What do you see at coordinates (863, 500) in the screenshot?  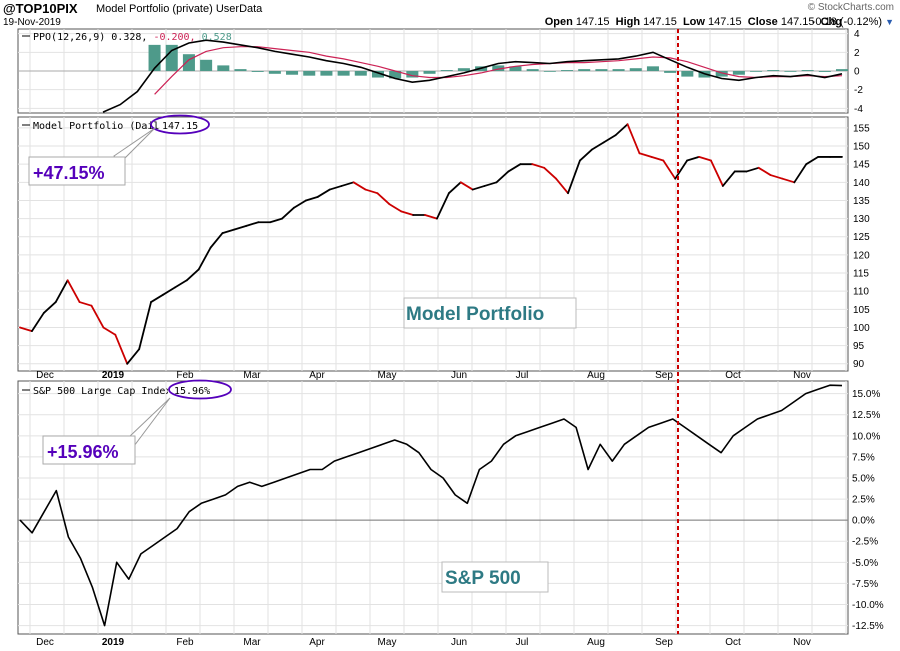 I see `sp500-y-tick-label: 2.5%` at bounding box center [863, 500].